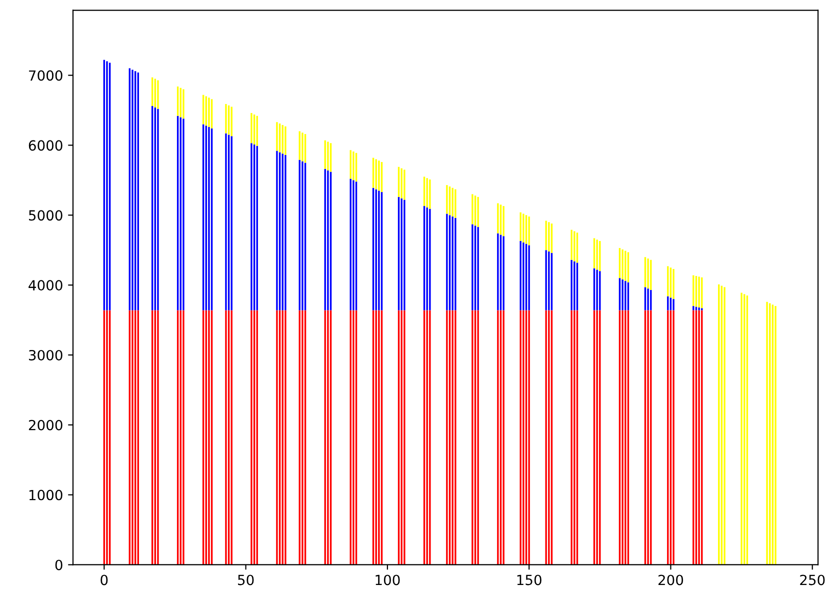 The image size is (839, 604). I want to click on y-tick-label: 7000, so click(45, 75).